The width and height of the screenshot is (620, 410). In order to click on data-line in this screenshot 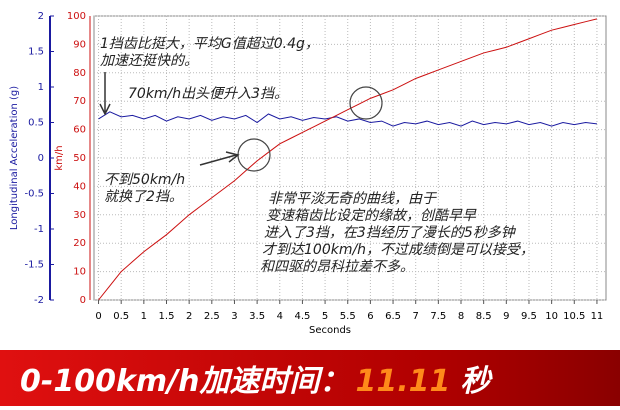, I will do `click(348, 119)`.